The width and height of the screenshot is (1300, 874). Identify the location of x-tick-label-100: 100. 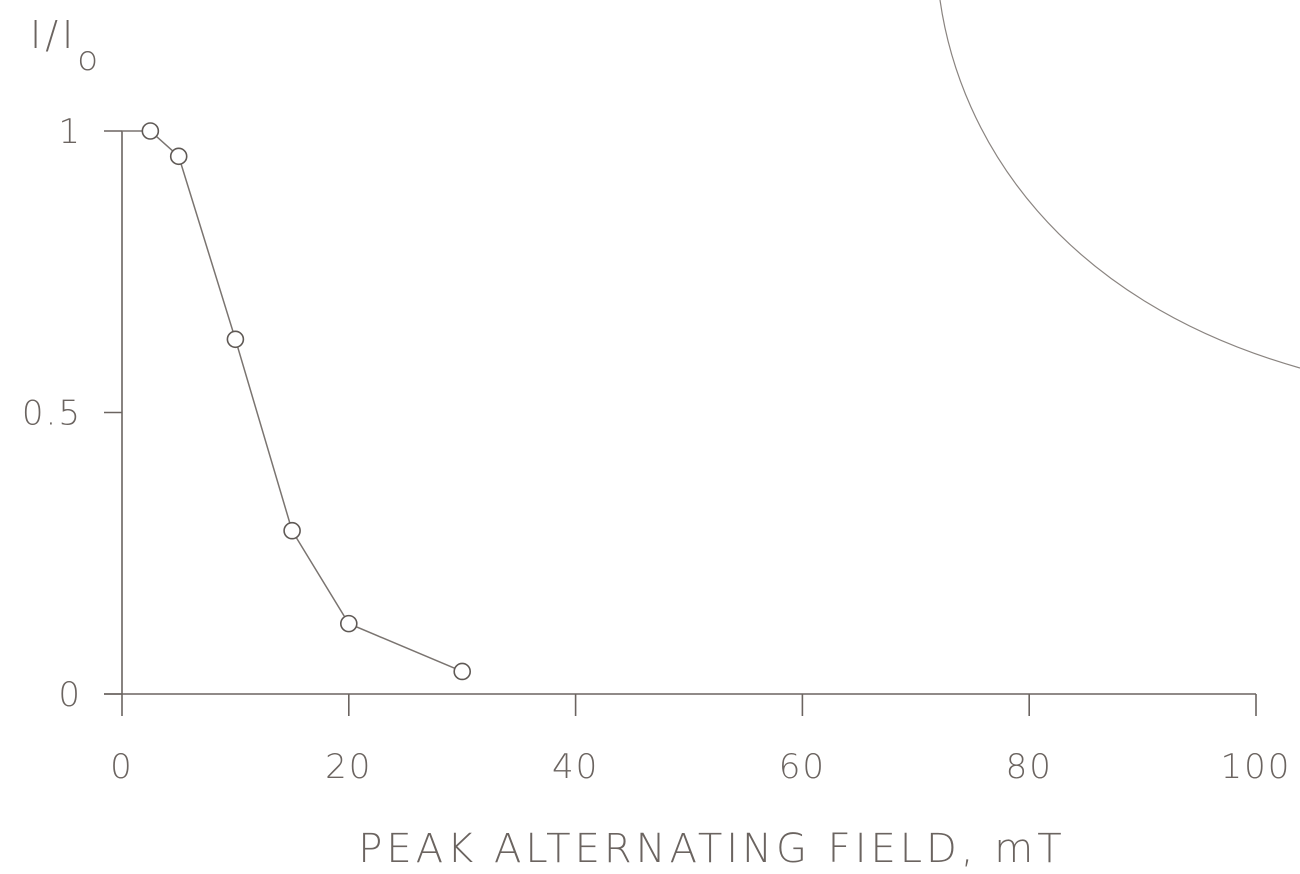
(1256, 767).